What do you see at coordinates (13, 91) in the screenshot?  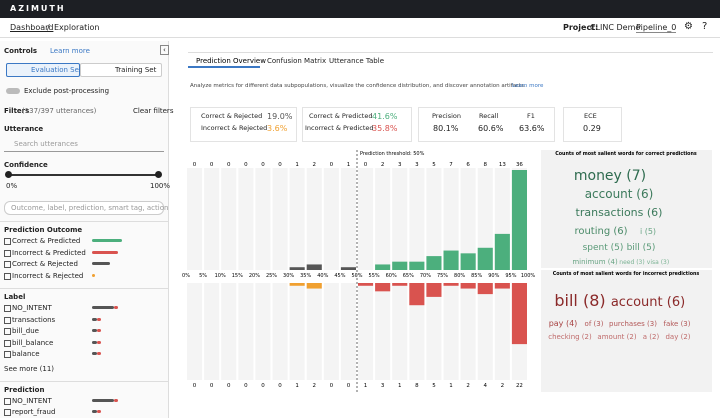 I see `toggle` at bounding box center [13, 91].